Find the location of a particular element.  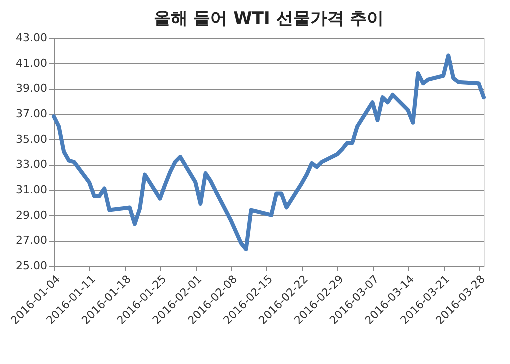

y-tick-label: 25.00 is located at coordinates (32, 266).